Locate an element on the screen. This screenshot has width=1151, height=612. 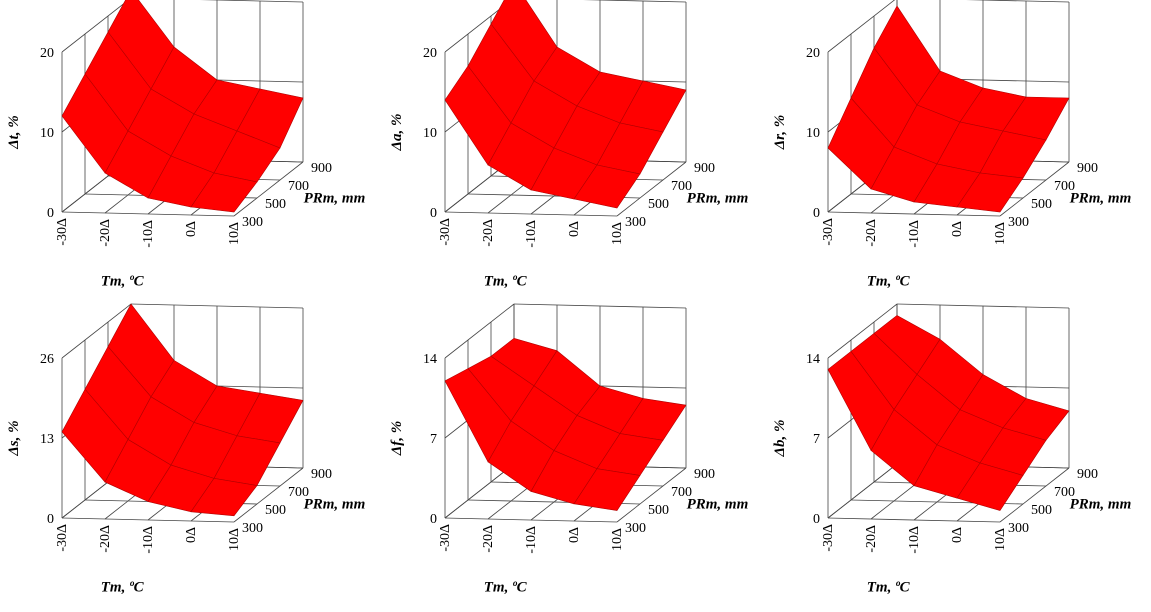
z-axis-label: Δs, % is located at coordinates (14, 438).